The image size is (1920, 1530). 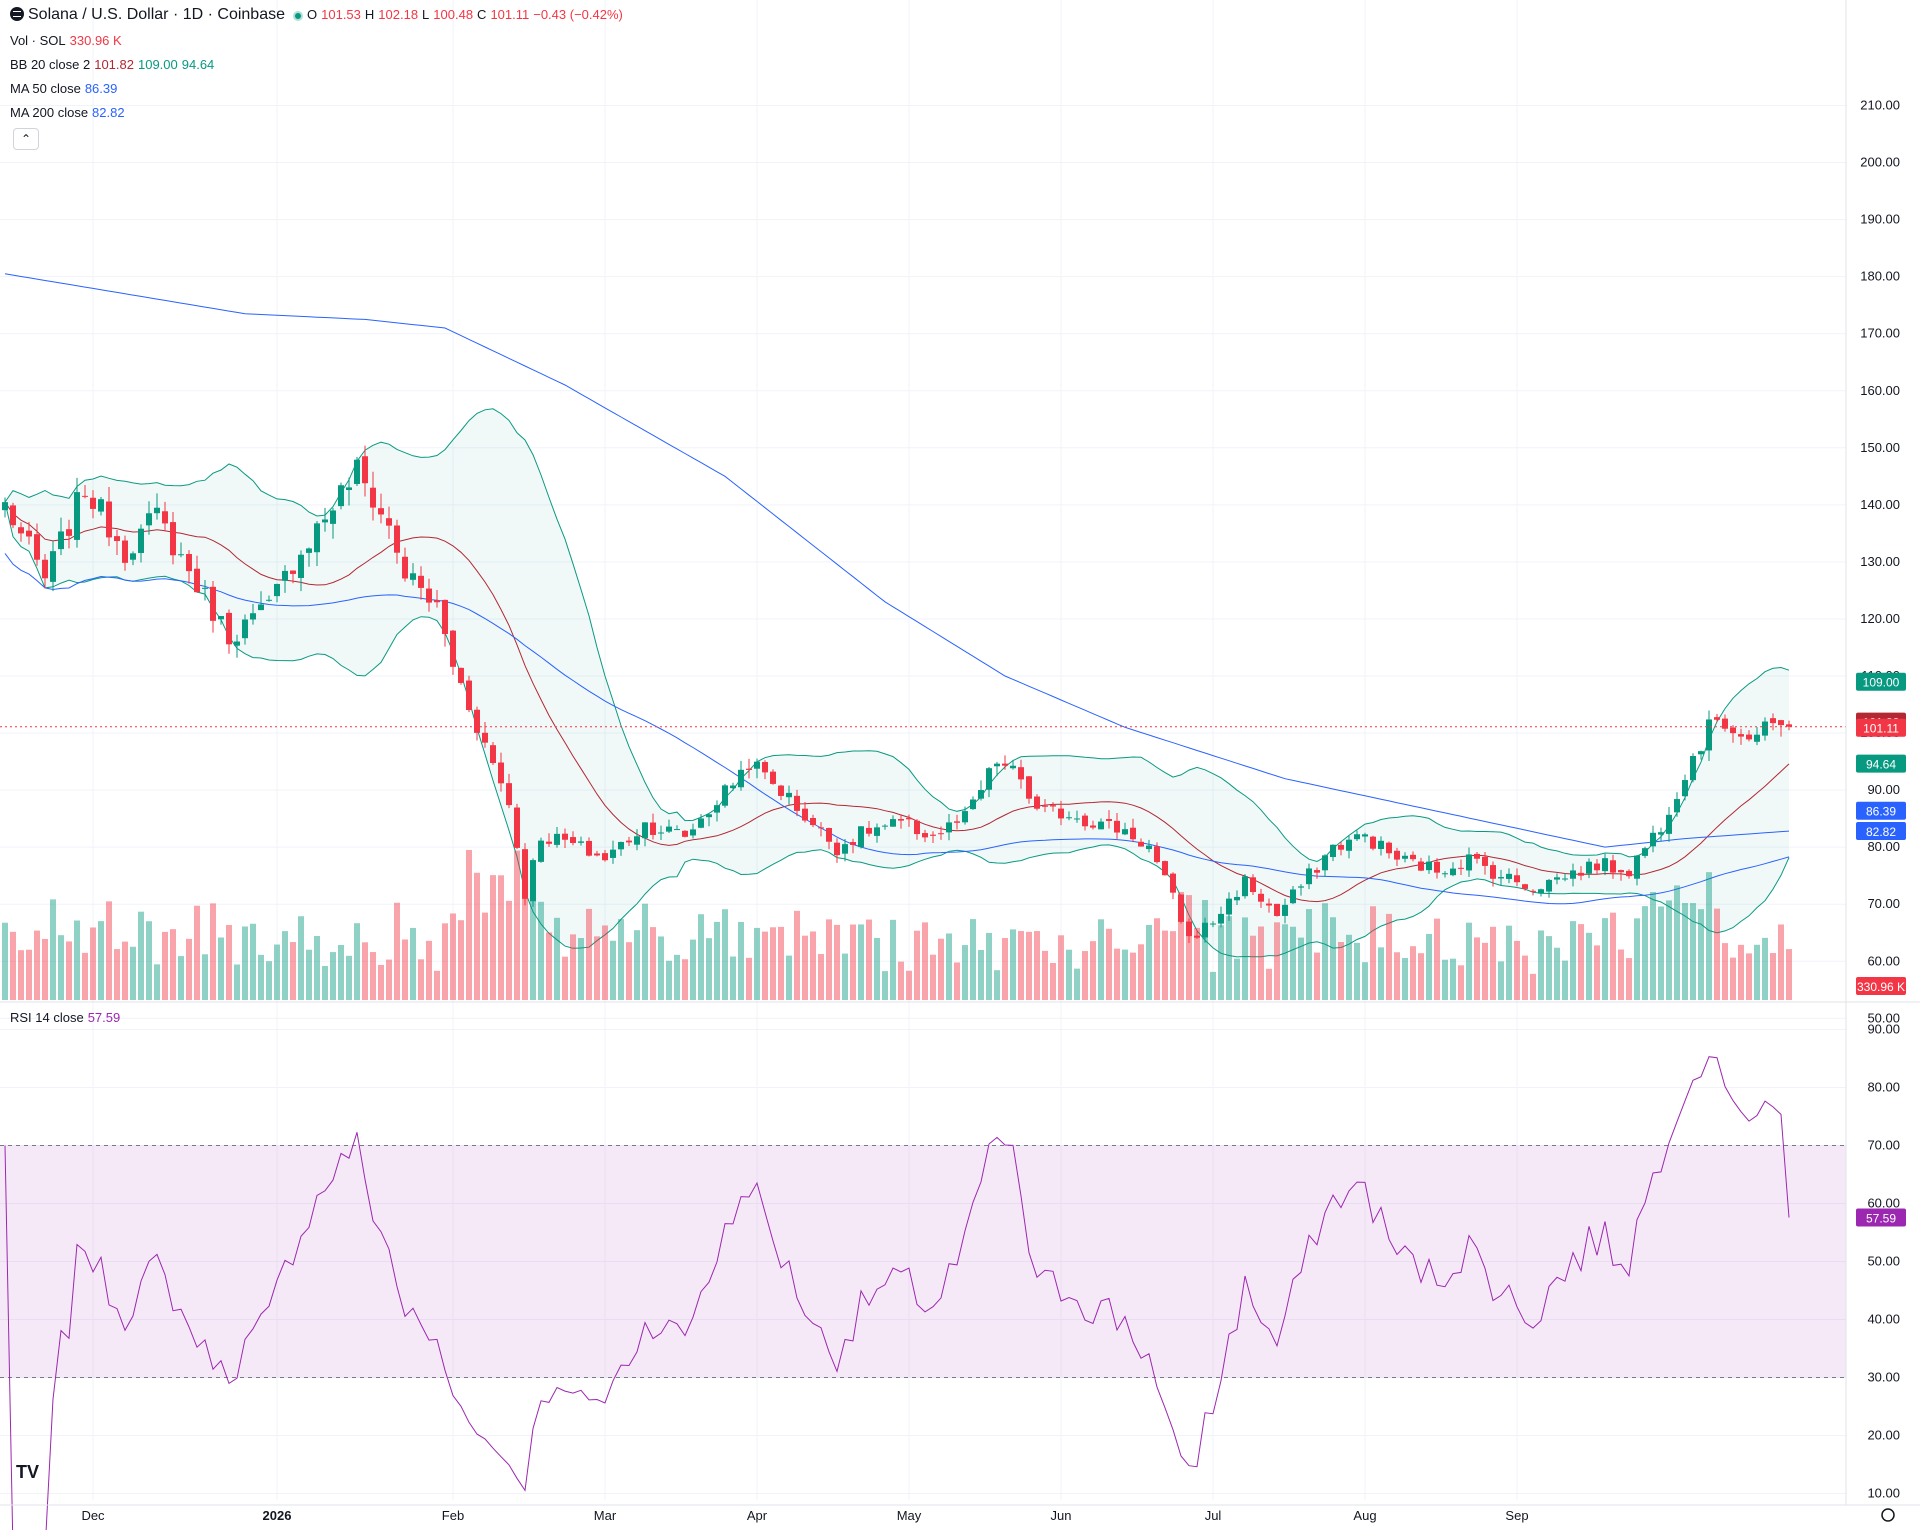 What do you see at coordinates (1883, 1435) in the screenshot?
I see `rsi-axis-label: 20.00` at bounding box center [1883, 1435].